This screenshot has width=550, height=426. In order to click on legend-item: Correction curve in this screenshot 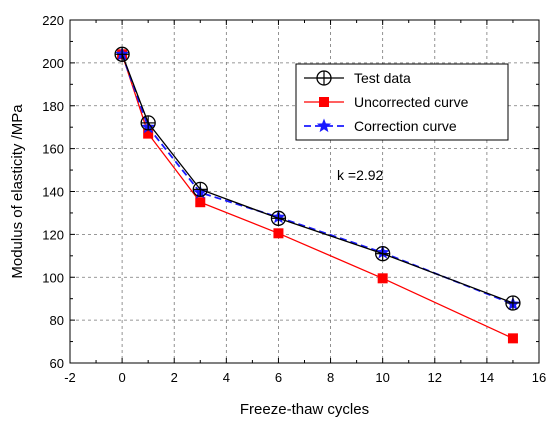, I will do `click(380, 126)`.